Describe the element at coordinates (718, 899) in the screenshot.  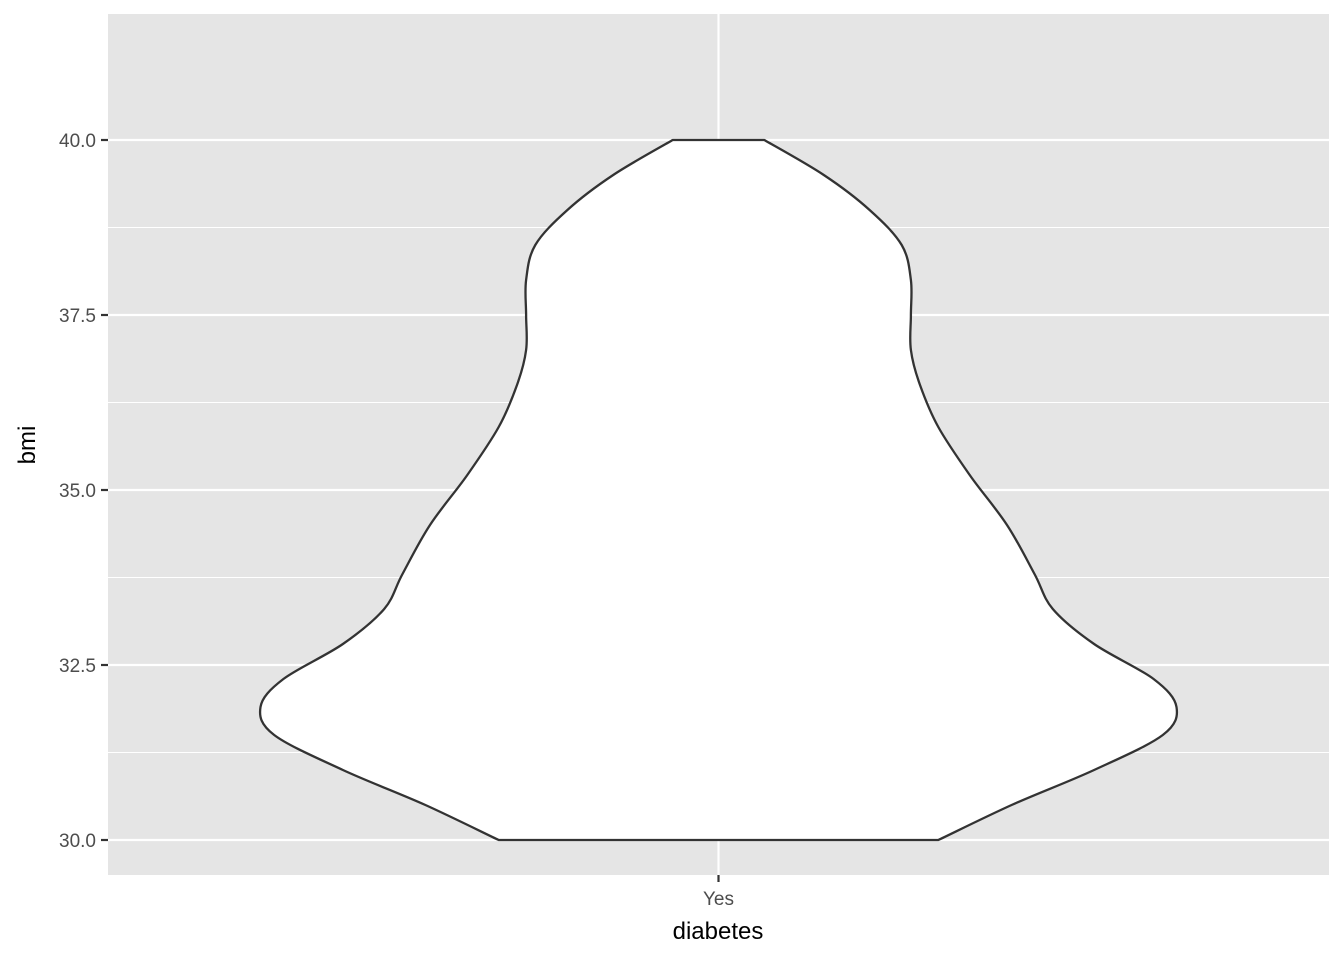
I see `x-tick-label: Yes` at that location.